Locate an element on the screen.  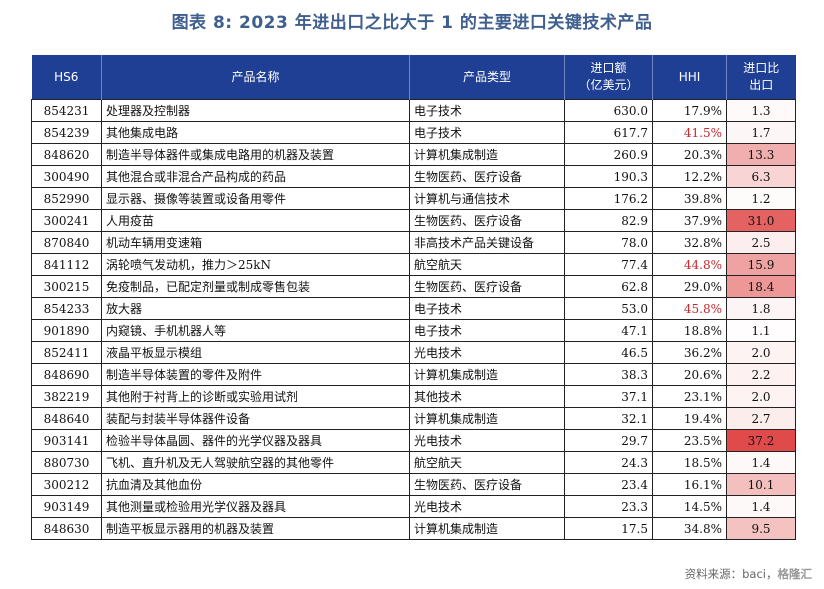
product-name-cell: 机动车辆用变速箱 is located at coordinates (255, 242).